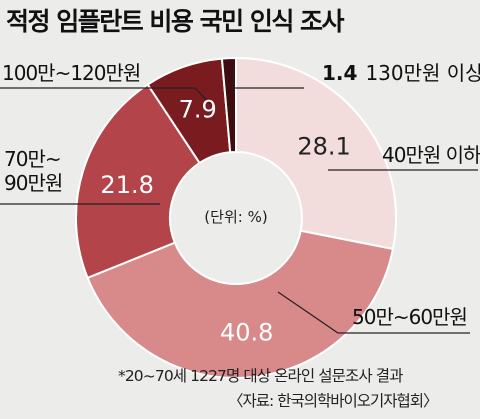  Describe the element at coordinates (71, 73) in the screenshot. I see `category-label-3: 100만~120만원` at that location.